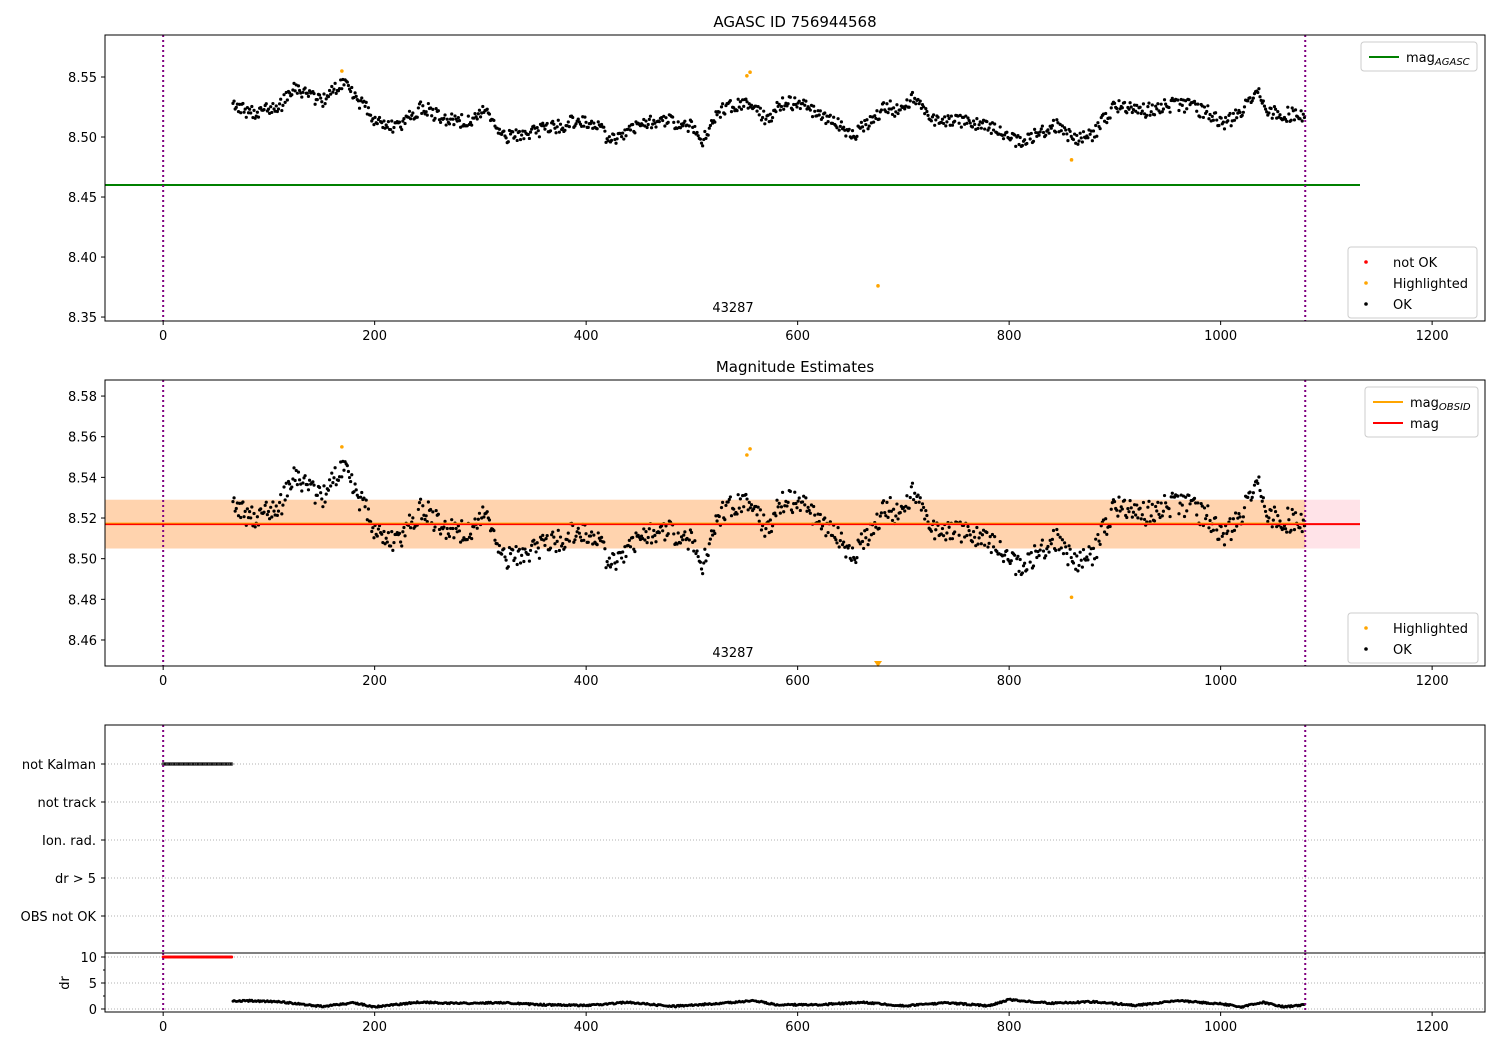 The height and width of the screenshot is (1050, 1500). What do you see at coordinates (93, 1010) in the screenshot?
I see `y-tick-label: 0` at bounding box center [93, 1010].